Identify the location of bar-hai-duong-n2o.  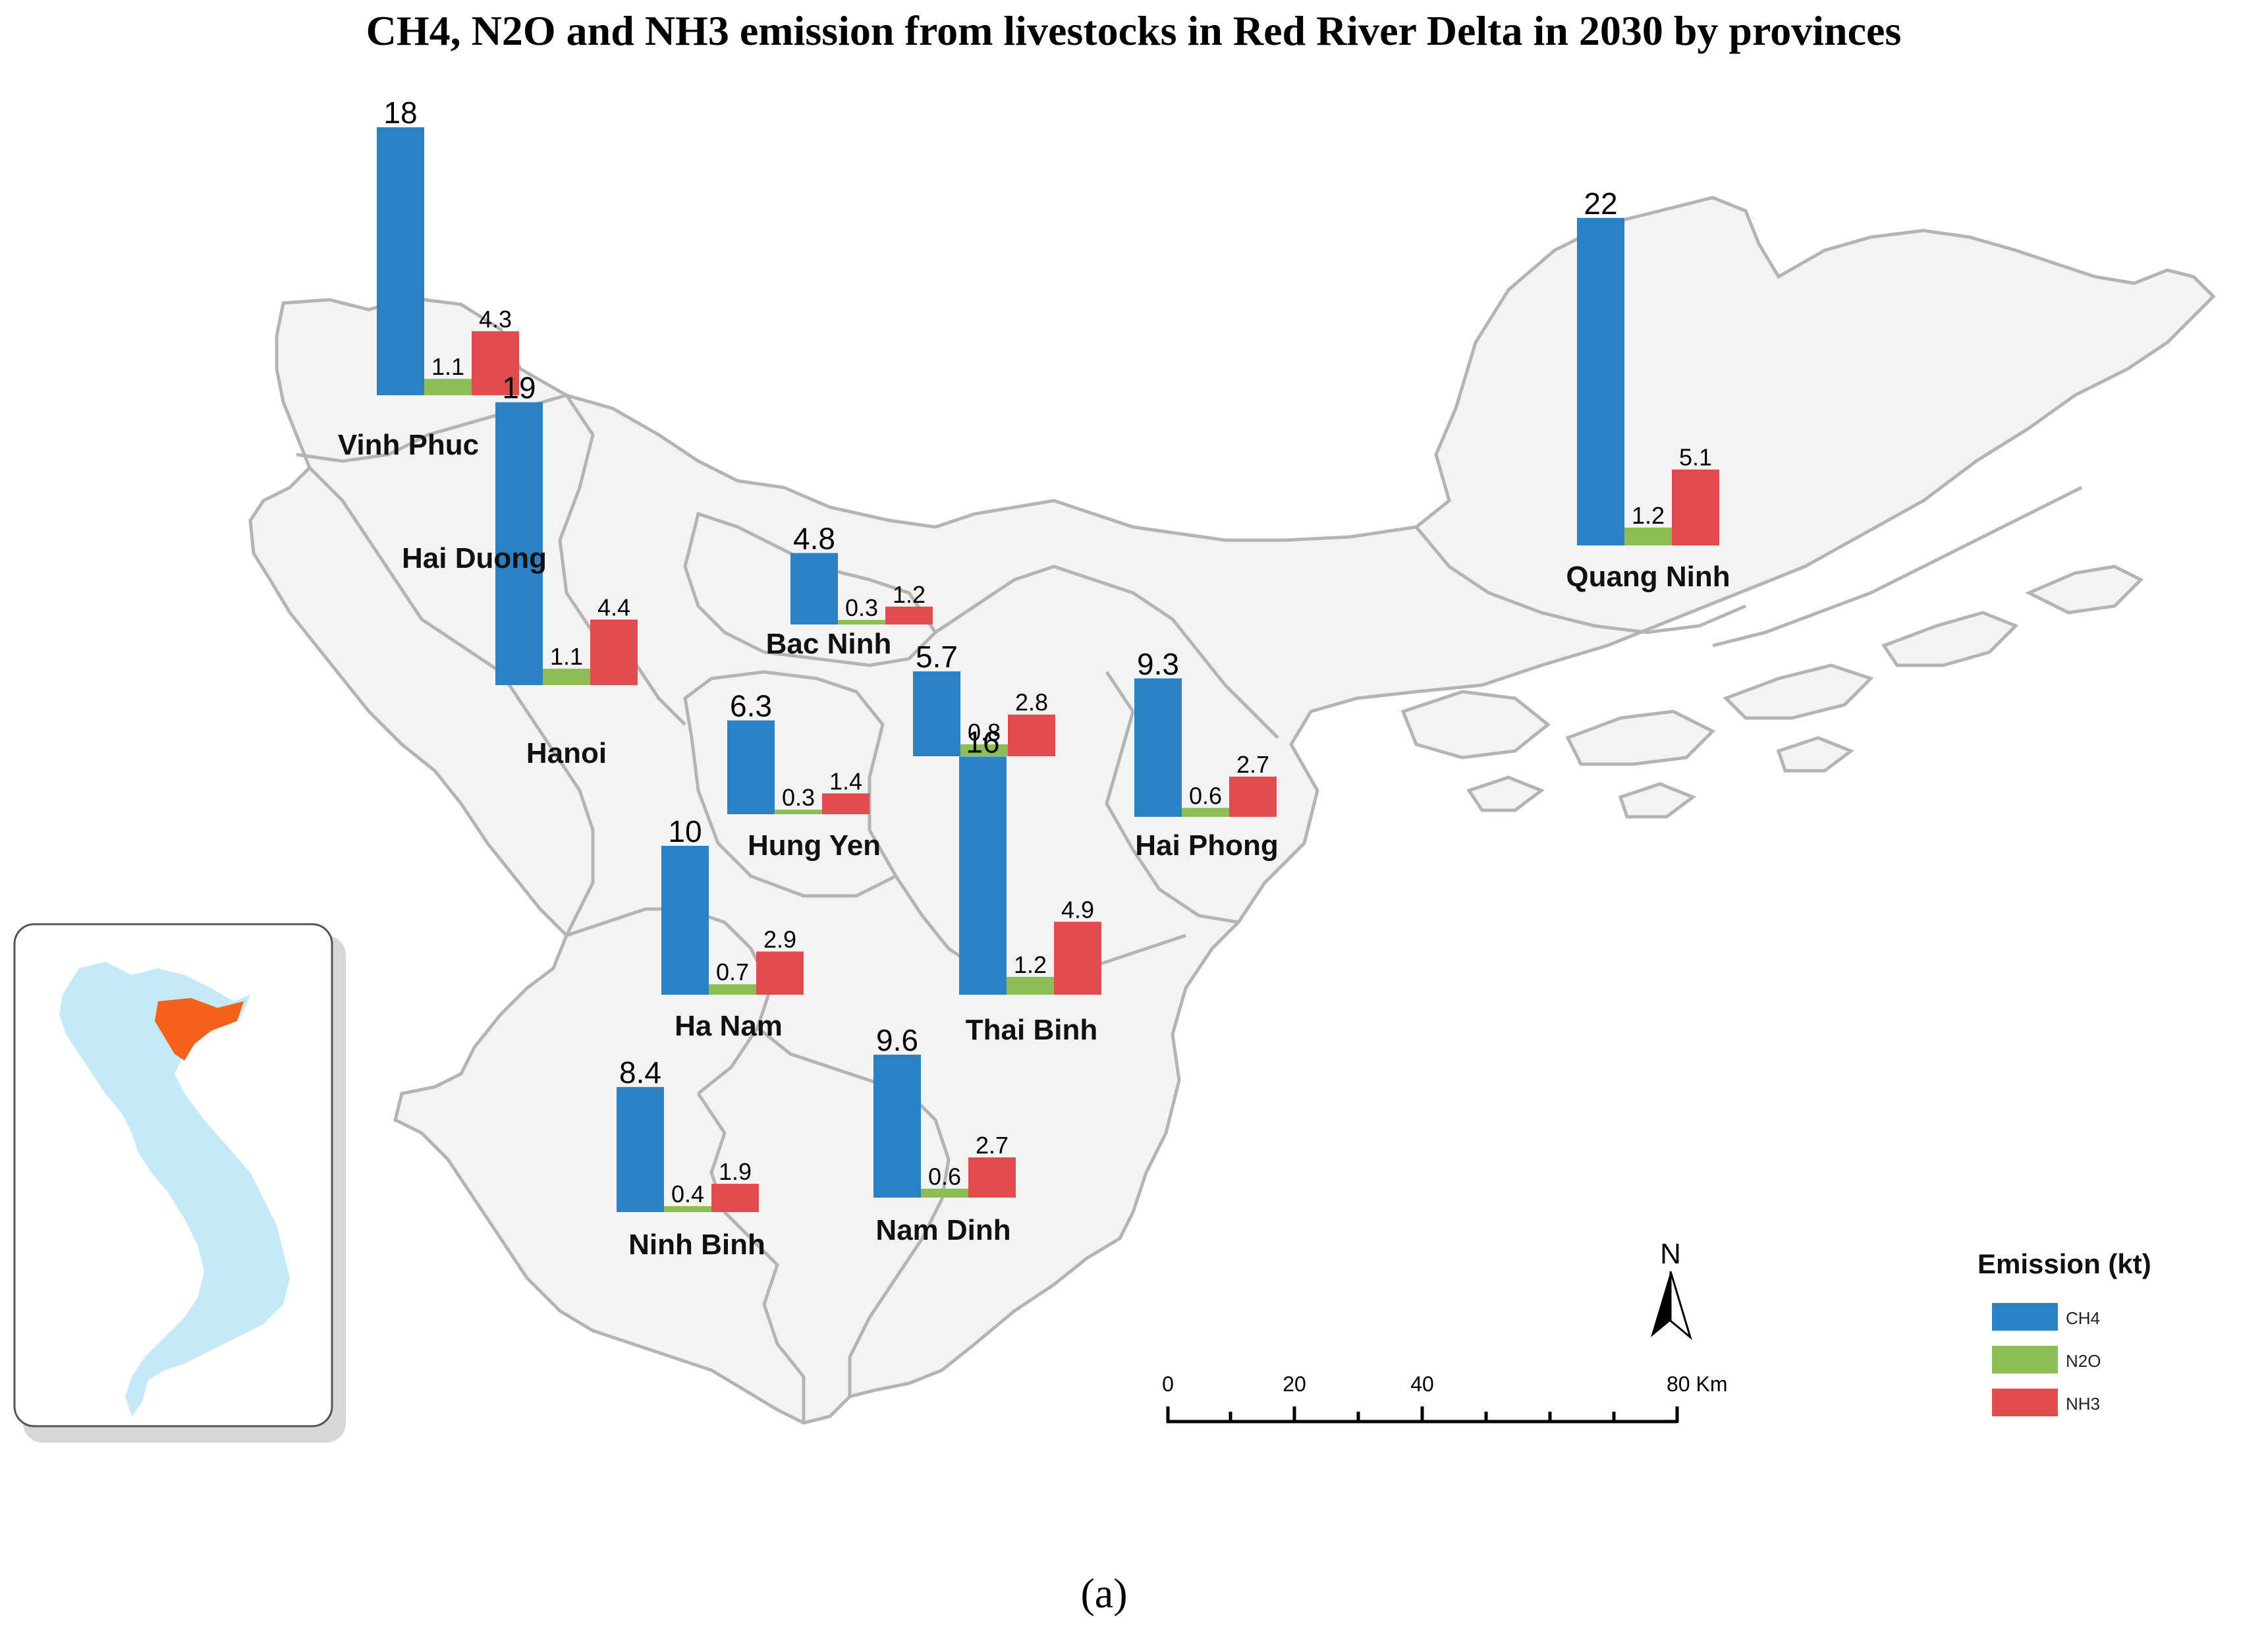
(984, 750).